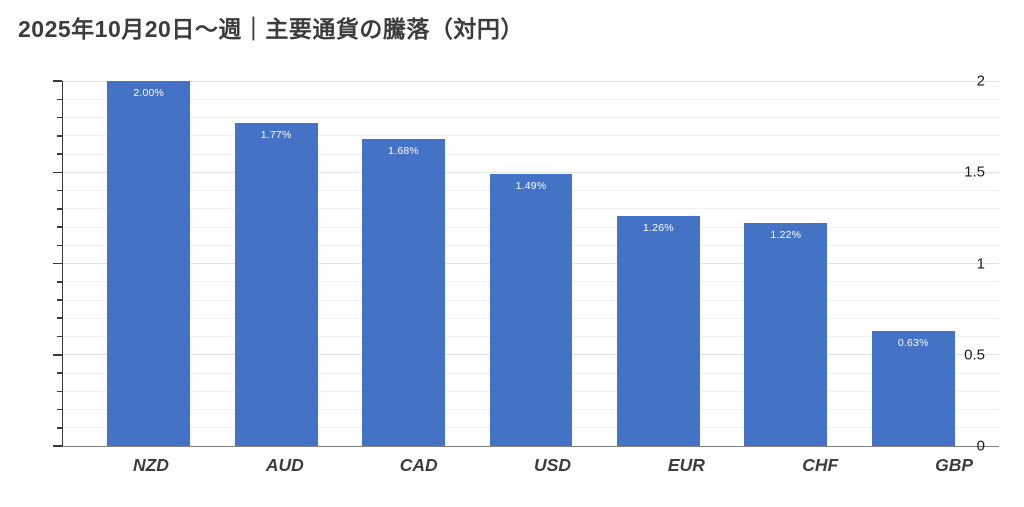 The height and width of the screenshot is (507, 1024). Describe the element at coordinates (954, 465) in the screenshot. I see `x-axis-label-gbp: GBP` at that location.